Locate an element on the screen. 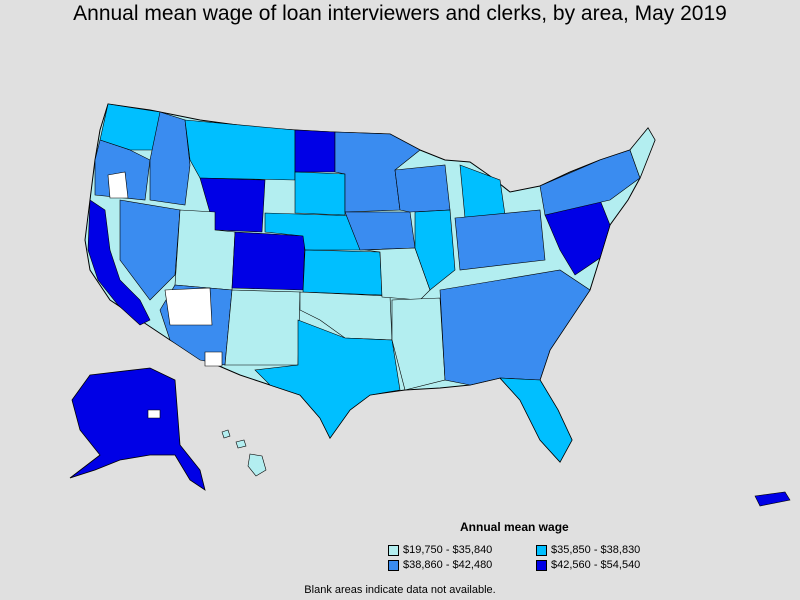  colorado-region is located at coordinates (268, 261).